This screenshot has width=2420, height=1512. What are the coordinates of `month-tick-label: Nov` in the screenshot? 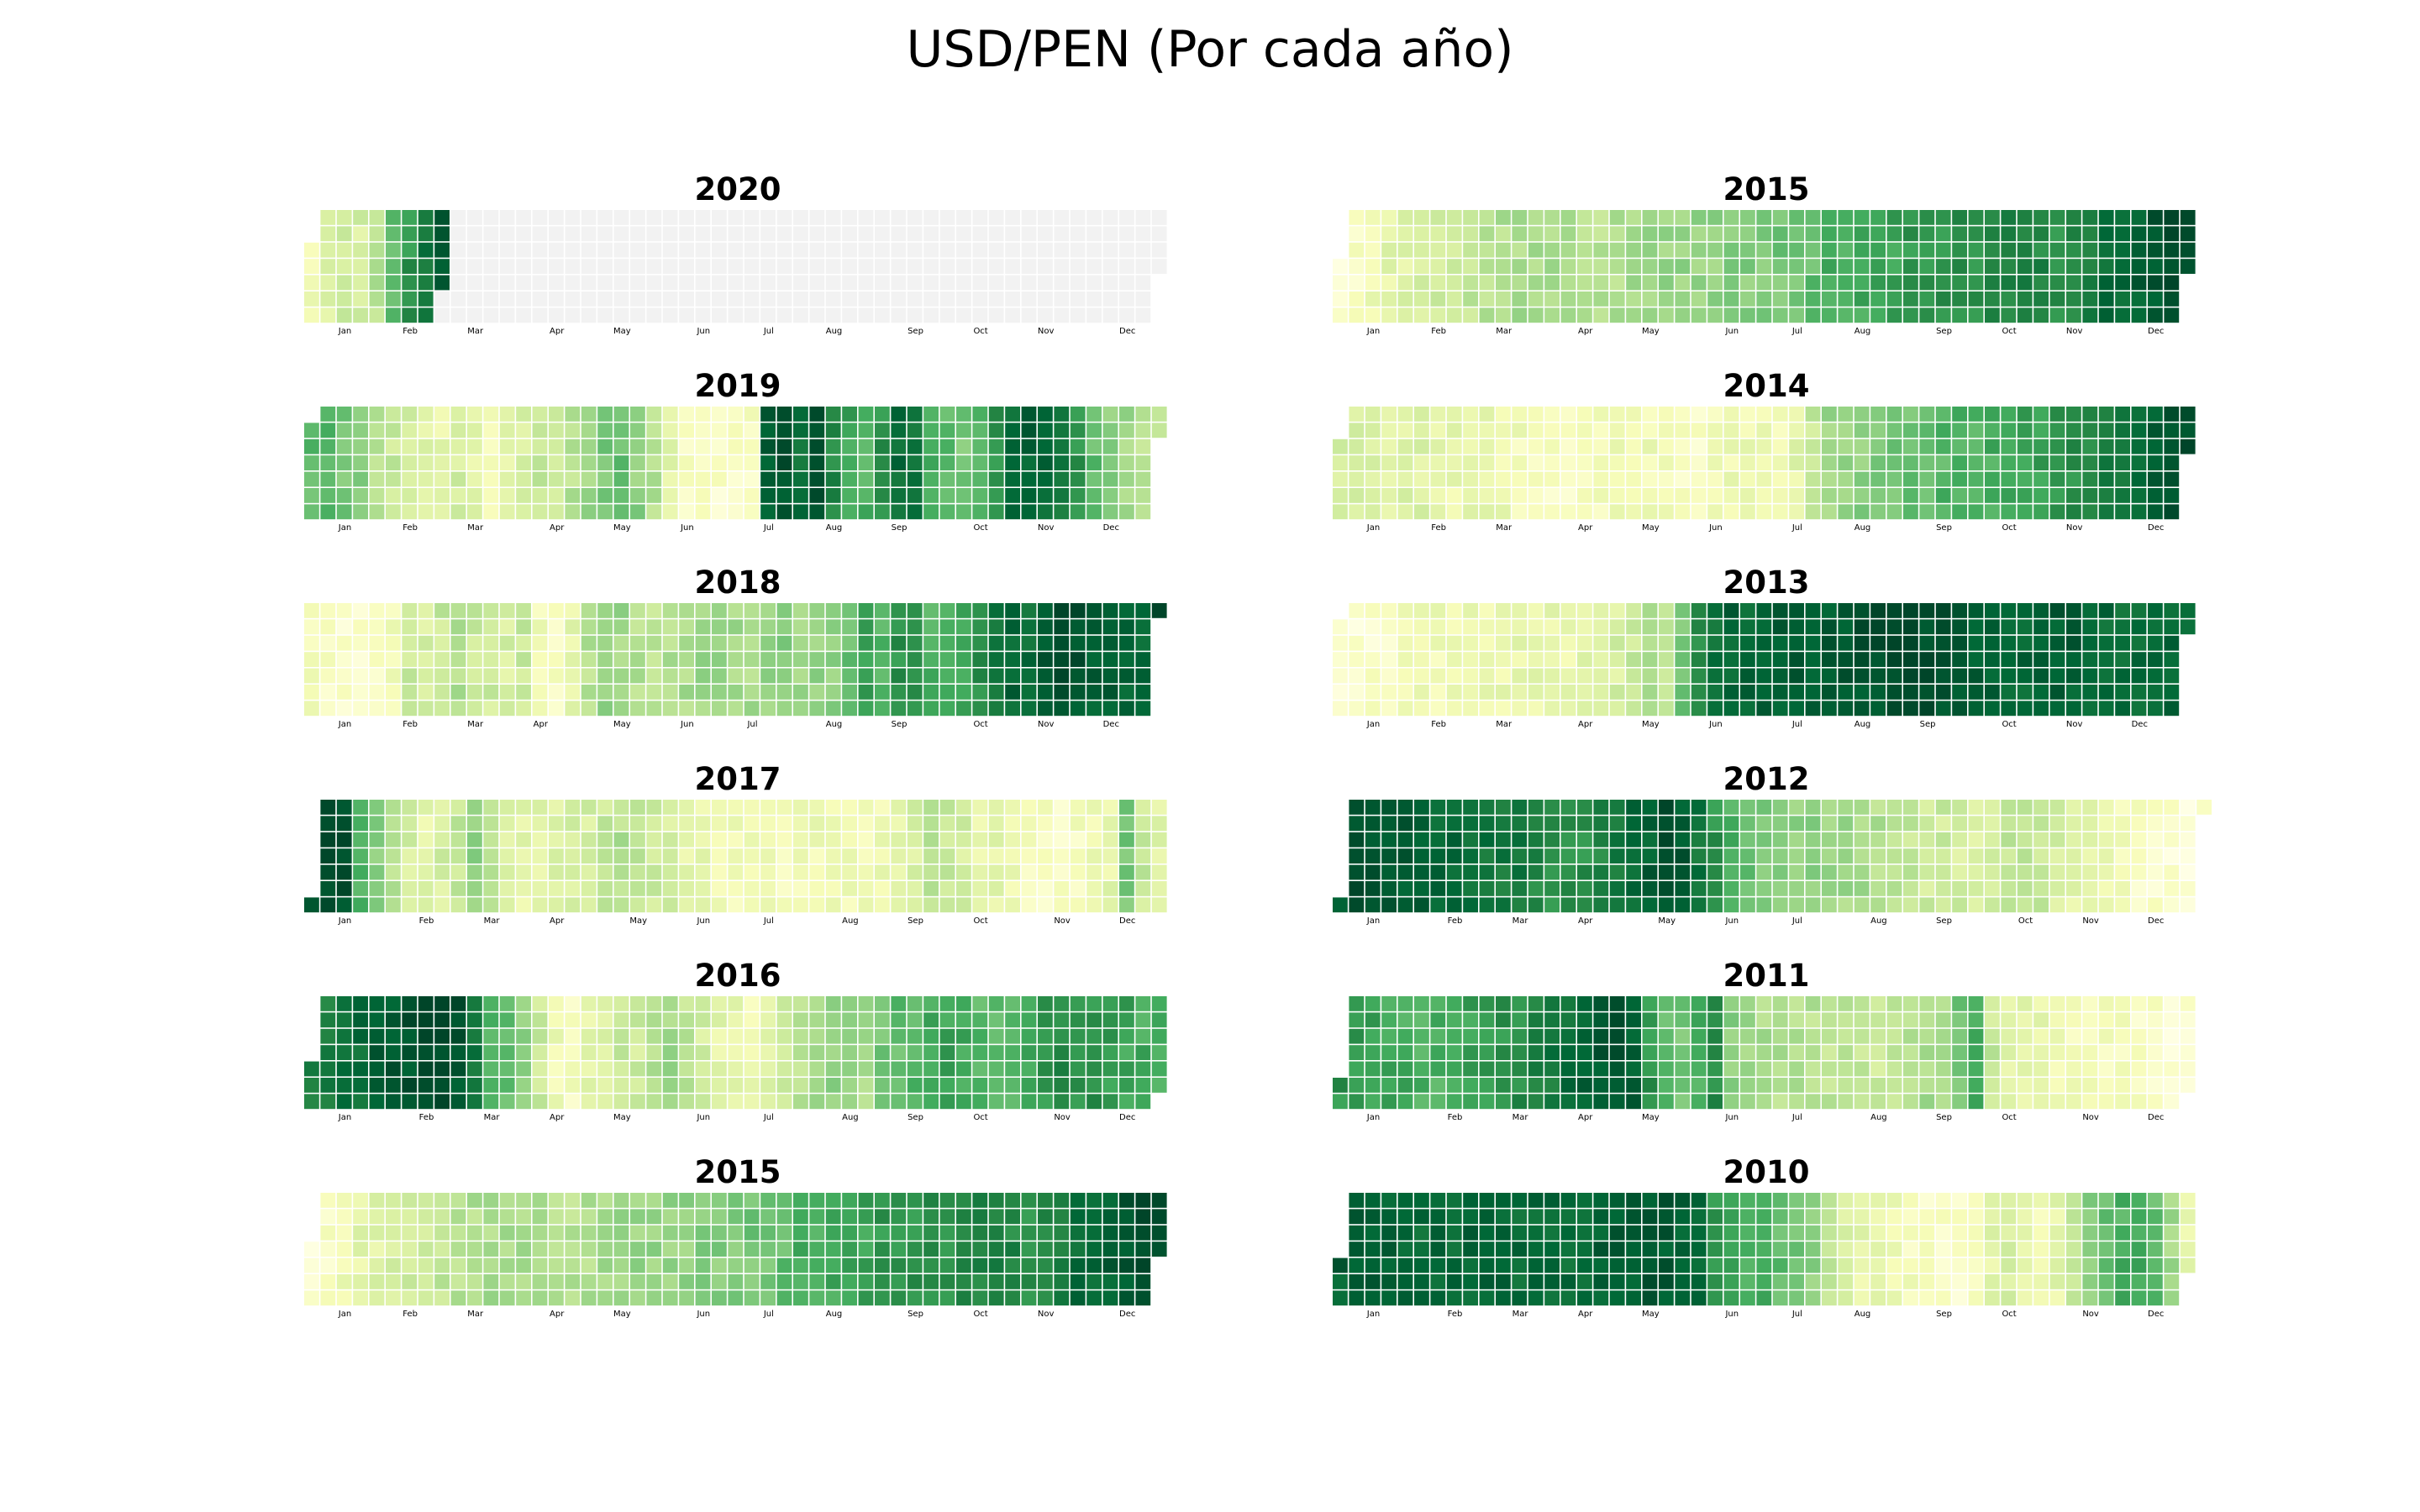 It's located at (2074, 331).